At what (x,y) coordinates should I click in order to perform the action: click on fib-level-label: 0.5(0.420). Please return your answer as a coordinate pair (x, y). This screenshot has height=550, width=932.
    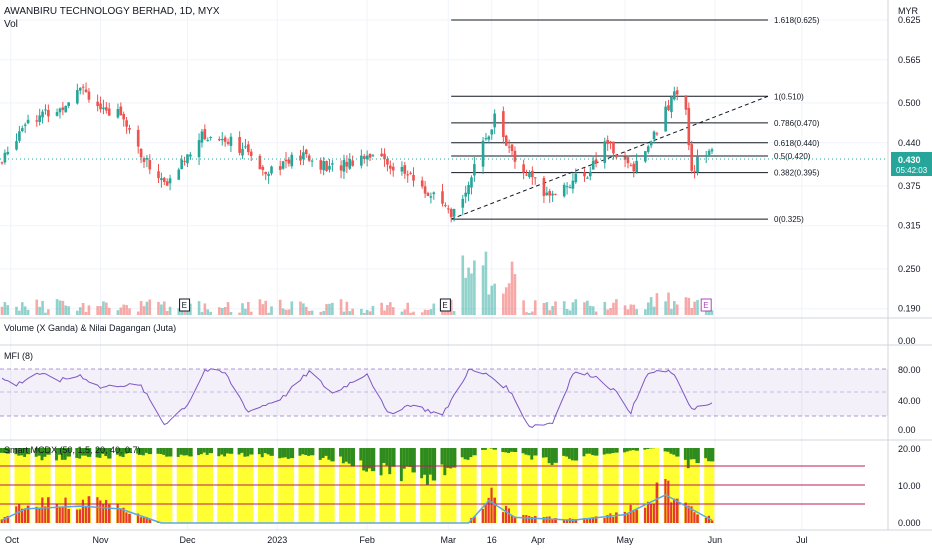
    Looking at the image, I should click on (792, 156).